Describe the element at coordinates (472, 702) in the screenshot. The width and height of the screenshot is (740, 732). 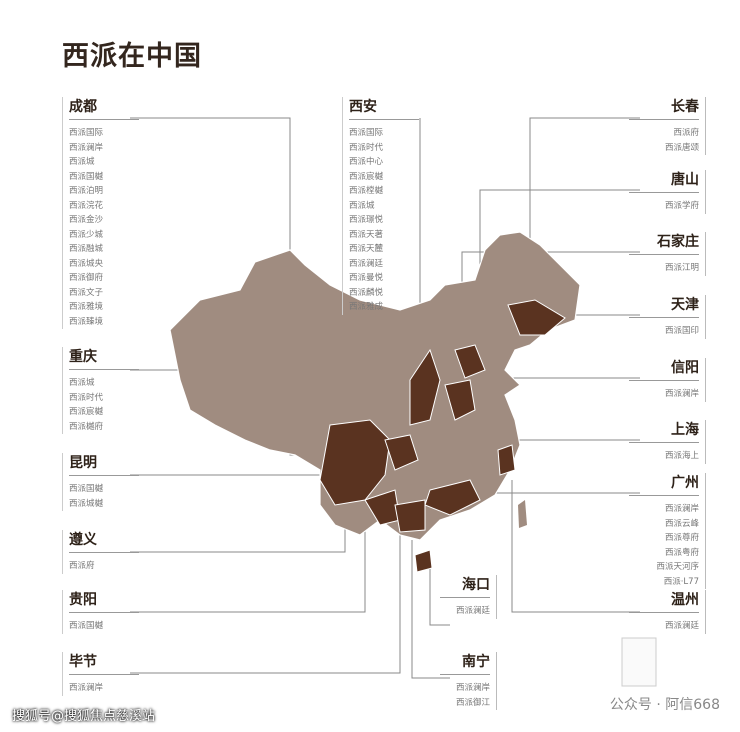
I see `project-item: 西派御江` at that location.